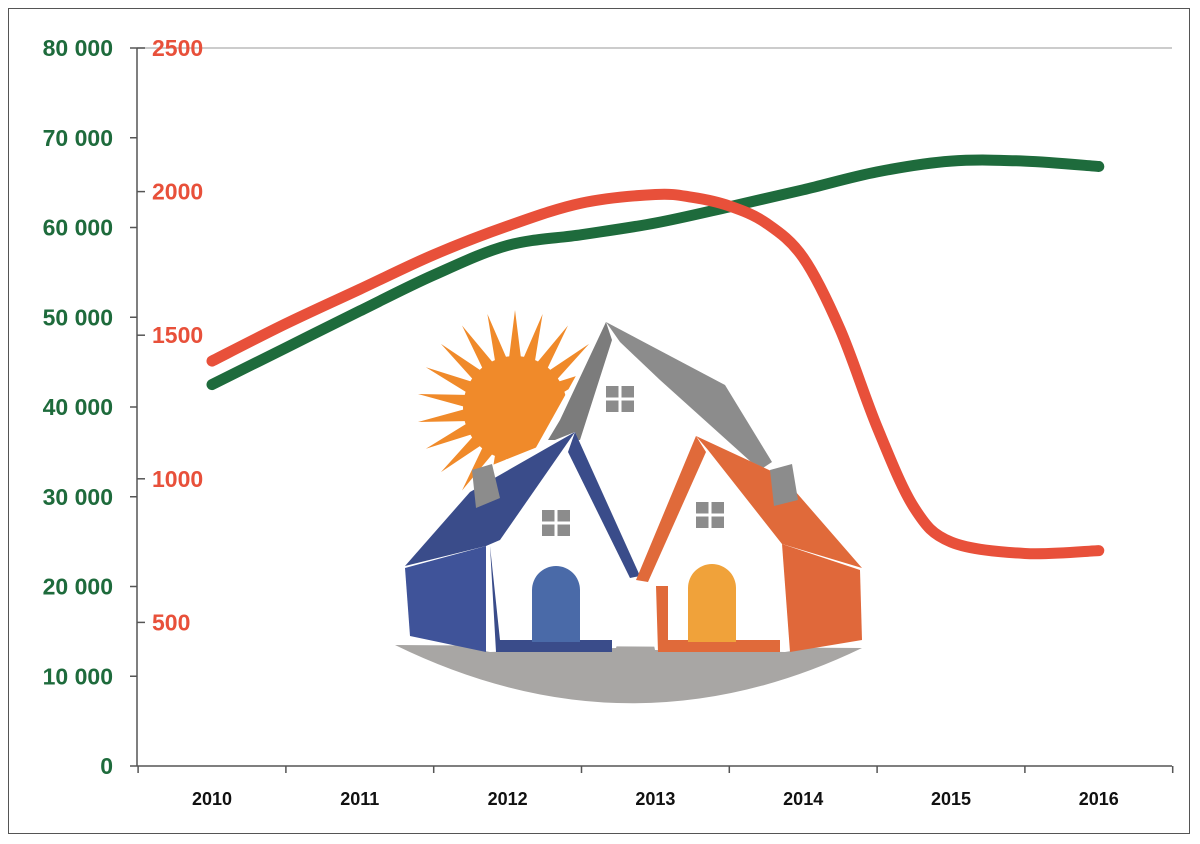 Image resolution: width=1200 pixels, height=844 pixels. Describe the element at coordinates (515, 408) in the screenshot. I see `sun-disc` at that location.